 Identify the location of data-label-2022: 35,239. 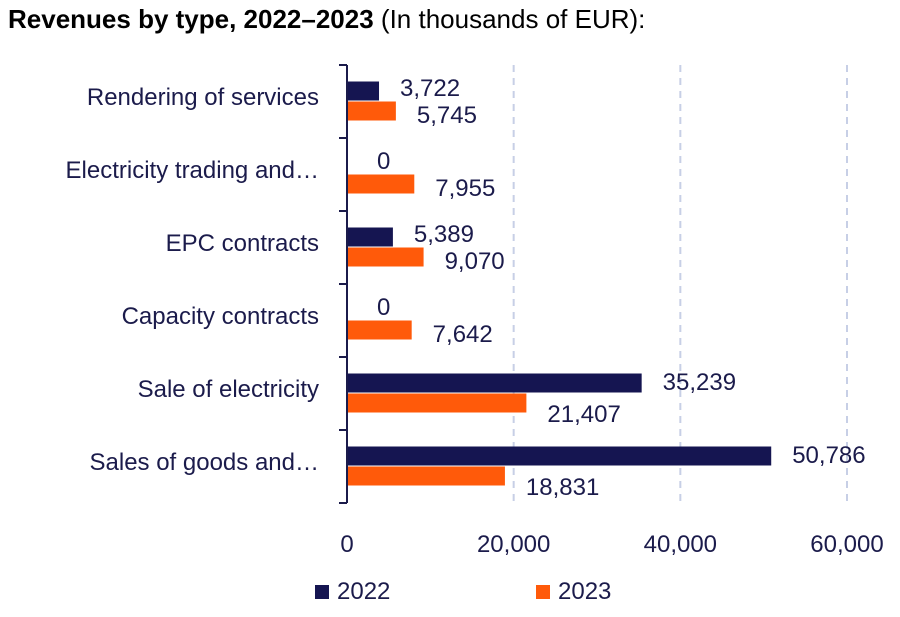
(699, 382).